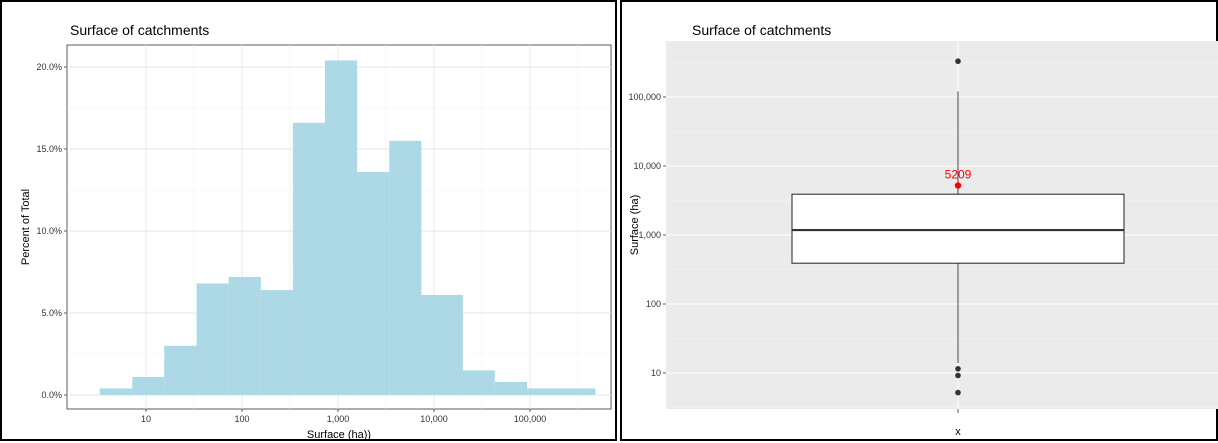 This screenshot has height=443, width=1218. I want to click on boxplot-y-tick-label: 100, so click(653, 304).